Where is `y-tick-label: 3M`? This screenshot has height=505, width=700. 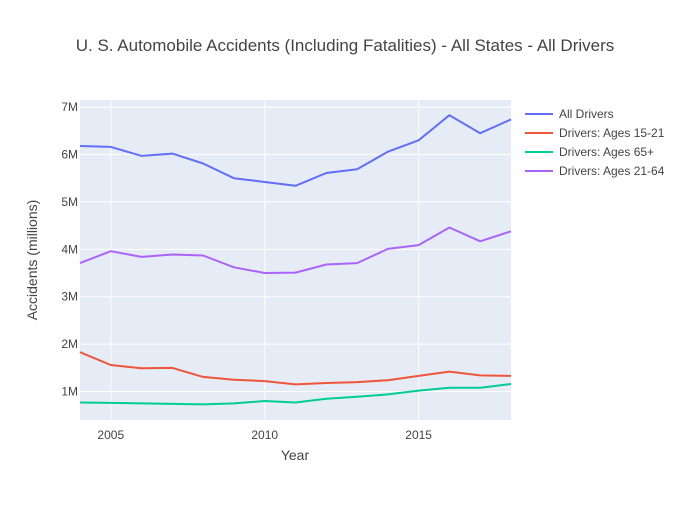 y-tick-label: 3M is located at coordinates (69, 297).